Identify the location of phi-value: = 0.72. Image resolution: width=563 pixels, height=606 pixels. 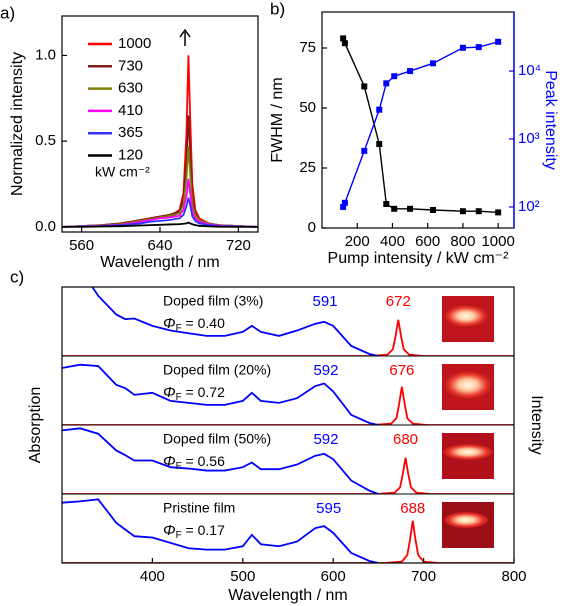
(203, 392).